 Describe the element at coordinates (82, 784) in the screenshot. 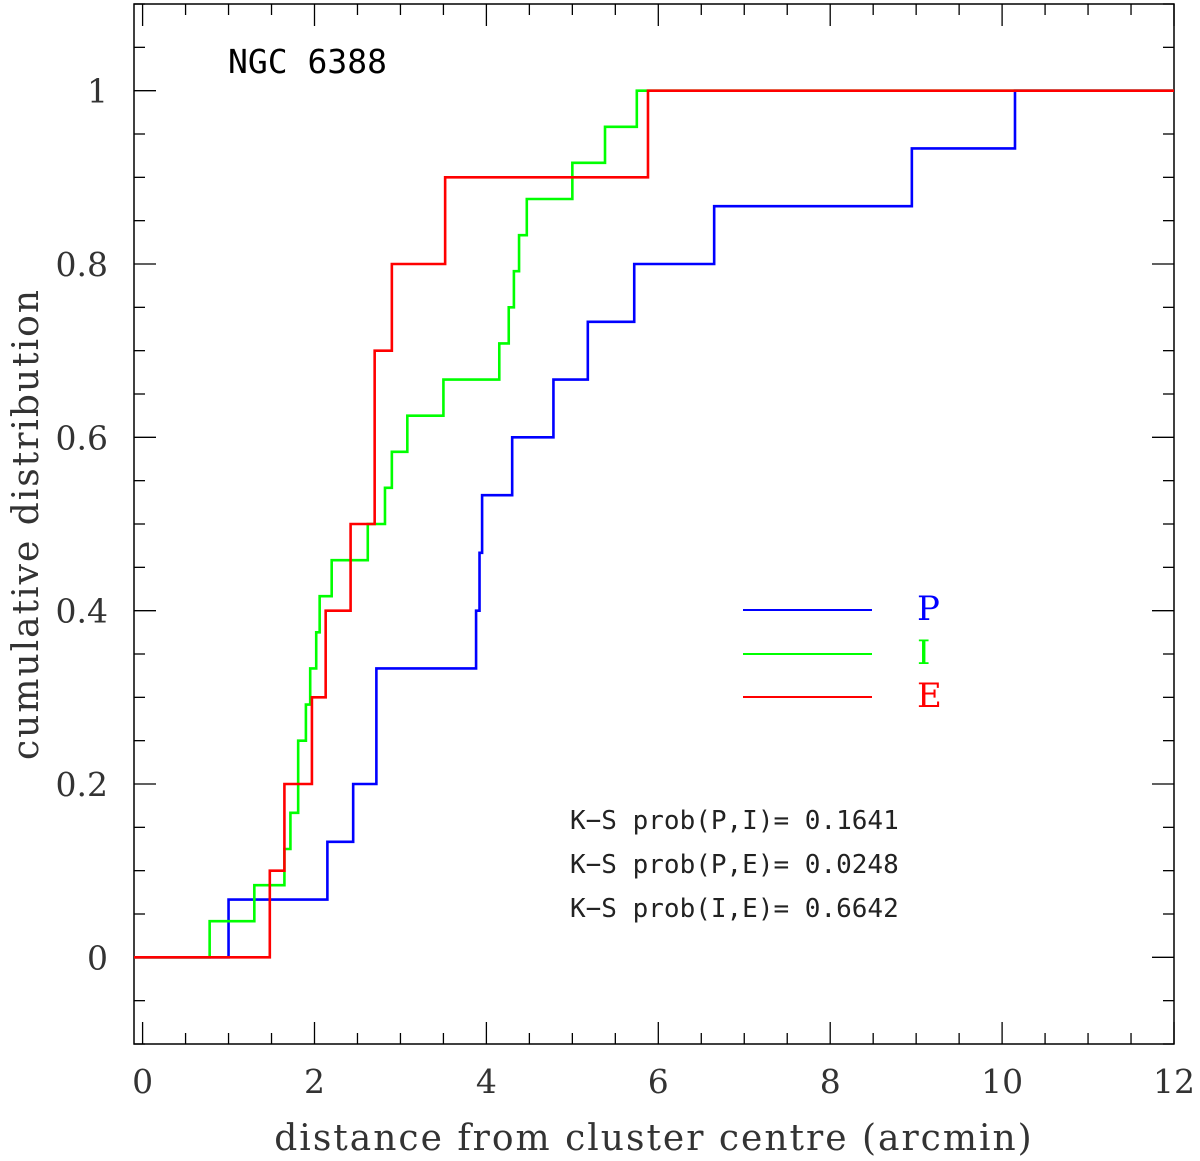

I see `y-tick-label: 0.2` at that location.